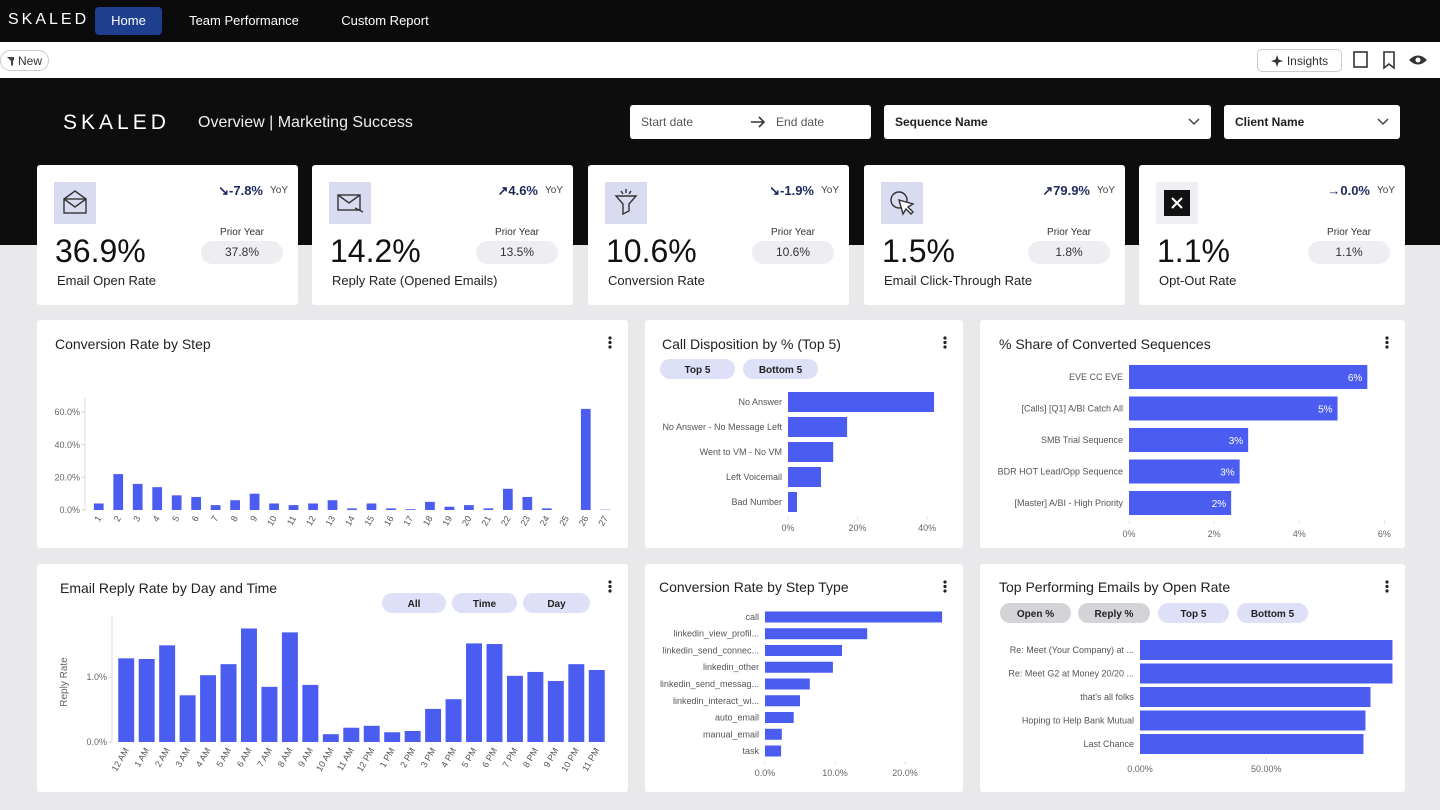 The height and width of the screenshot is (810, 1440). What do you see at coordinates (918, 251) in the screenshot?
I see `kpi-value: 1.5%` at bounding box center [918, 251].